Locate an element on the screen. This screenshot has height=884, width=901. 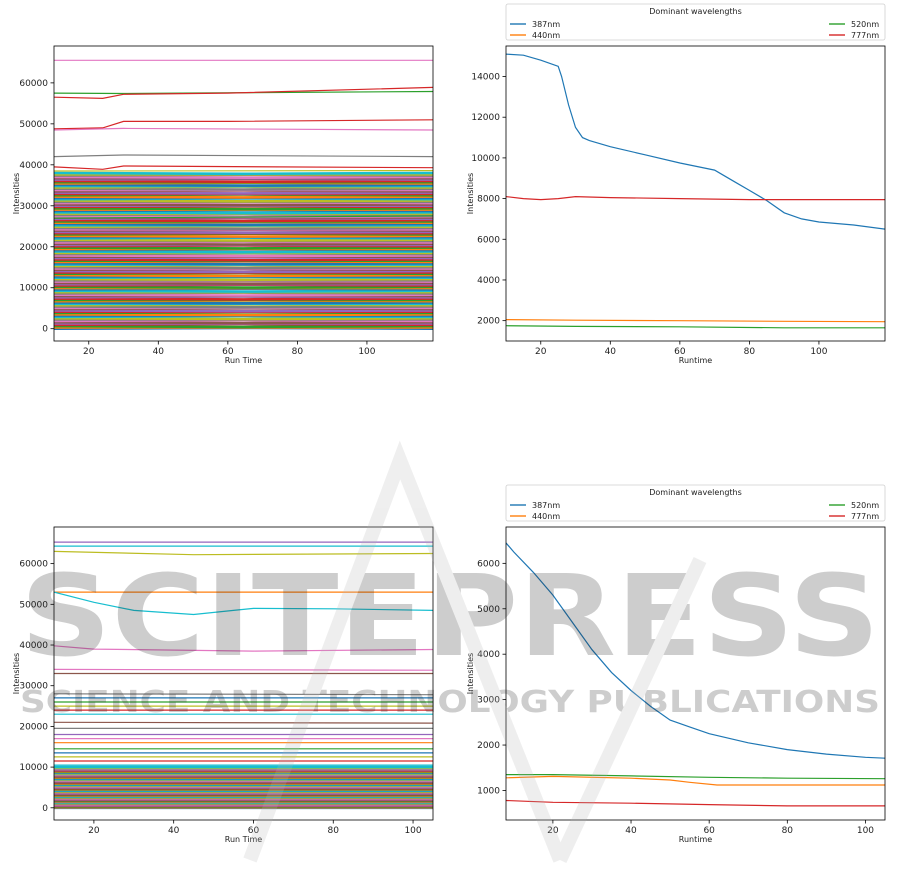
legend-entry-440nm: 440nm is located at coordinates (546, 516).